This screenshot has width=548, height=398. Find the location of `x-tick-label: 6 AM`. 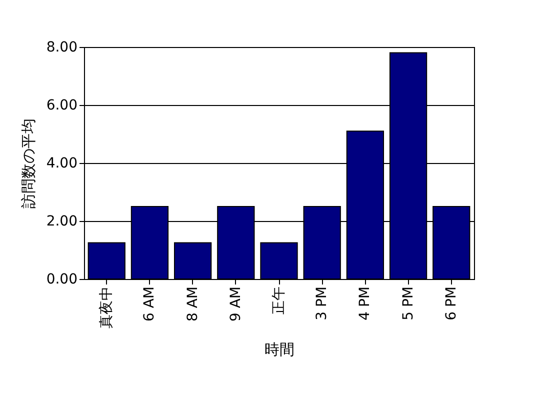

x-tick-label: 6 AM is located at coordinates (150, 304).